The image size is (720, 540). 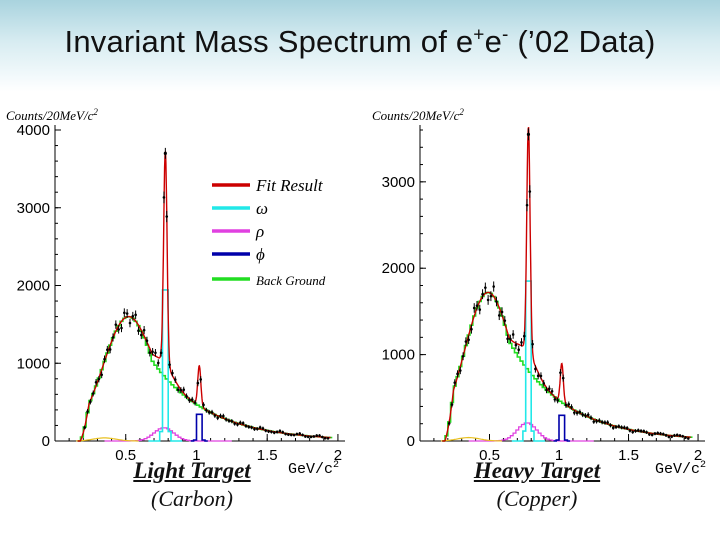 I want to click on y-tick-label: 1000, so click(x=398, y=355).